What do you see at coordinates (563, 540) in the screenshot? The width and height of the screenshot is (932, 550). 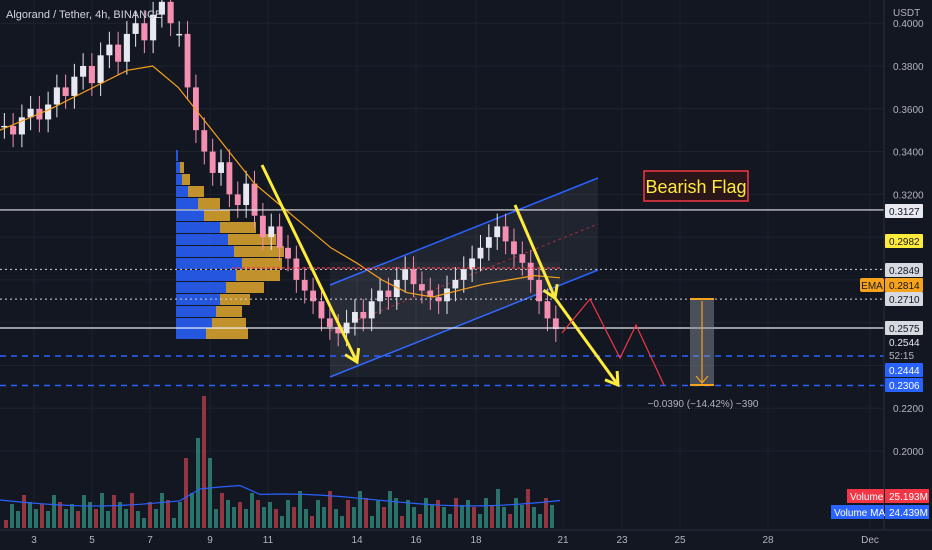 I see `x-tick-label: 21` at bounding box center [563, 540].